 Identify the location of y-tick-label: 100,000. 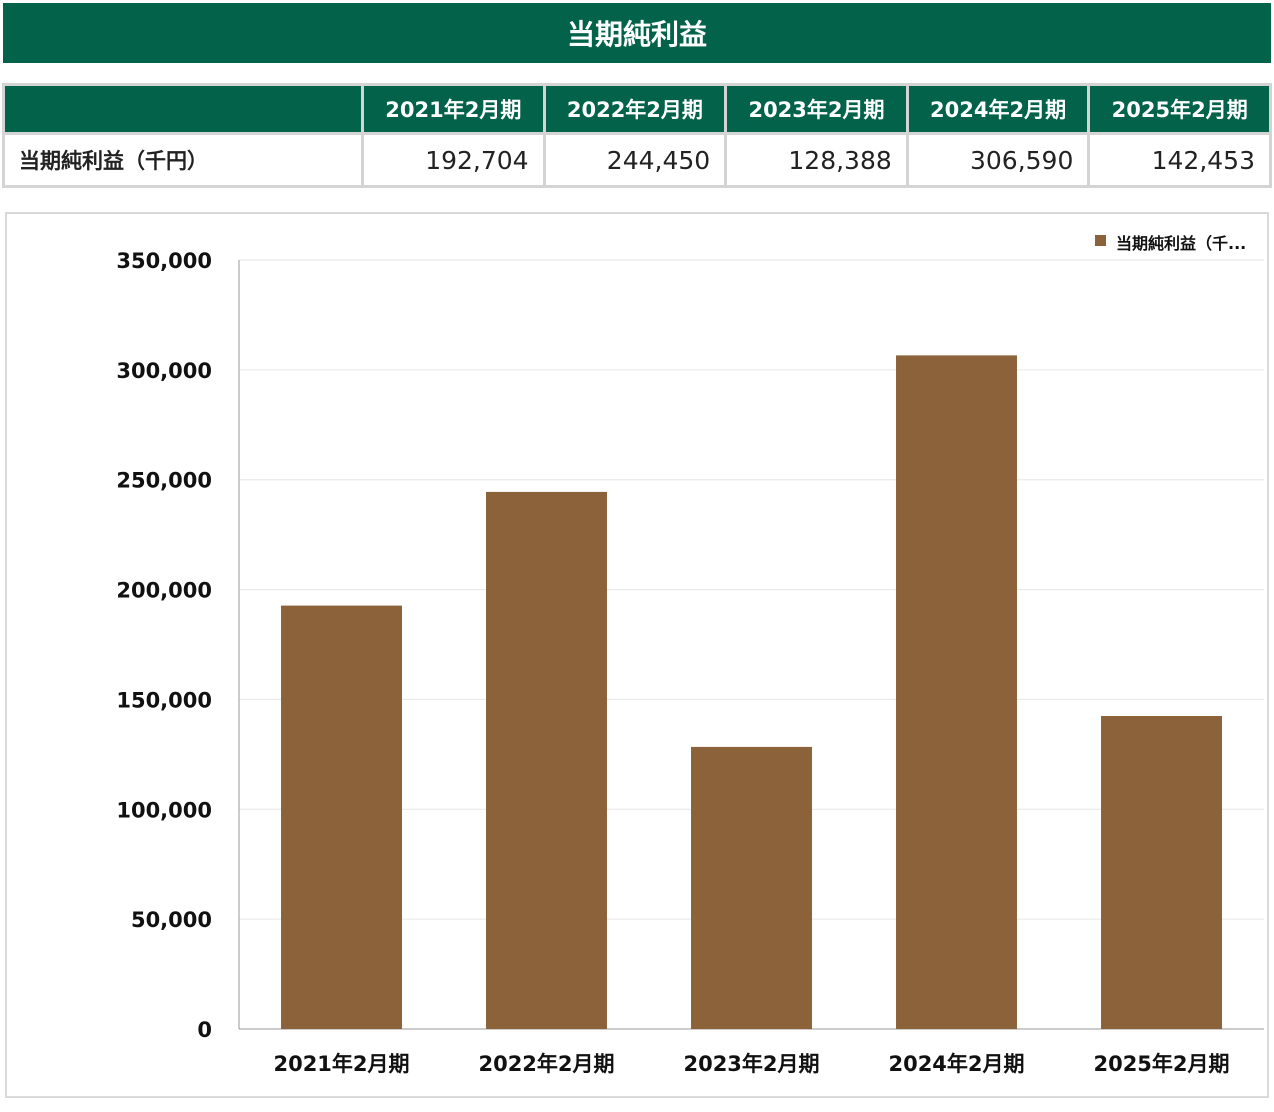
(164, 810).